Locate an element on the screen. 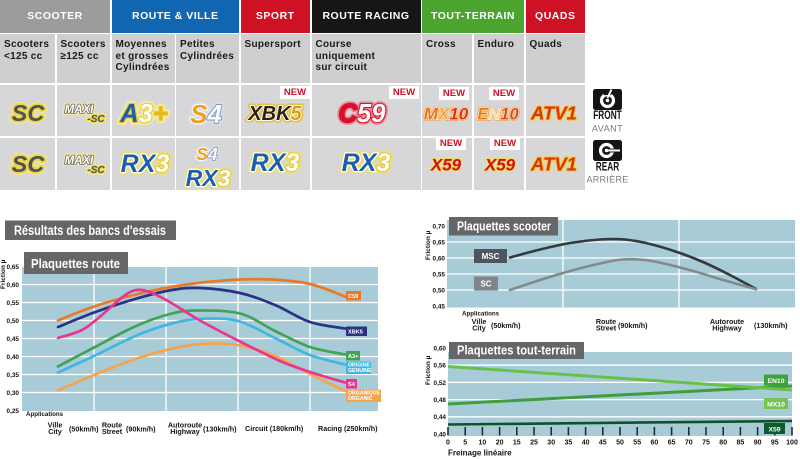  svg-text: REAR is located at coordinates (608, 167).